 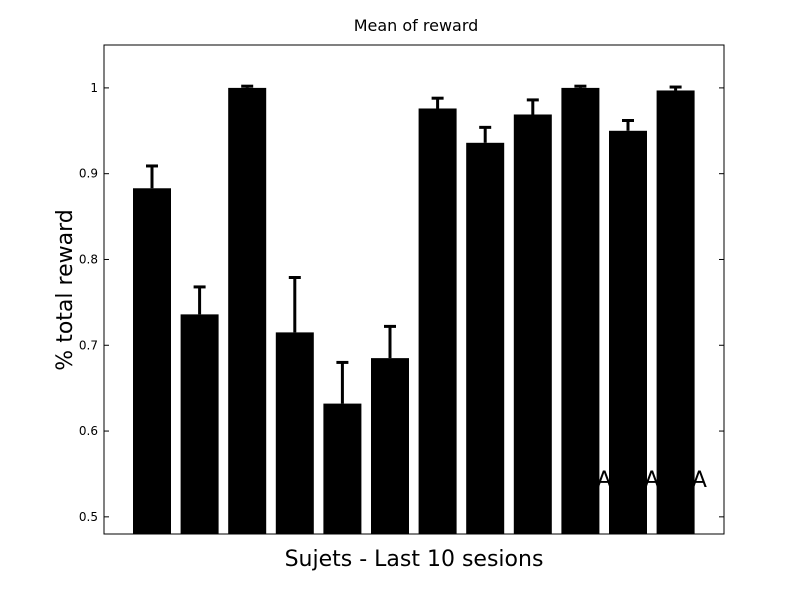 I want to click on x-axis-label: Sujets - Last 10 sesions, so click(x=414, y=559).